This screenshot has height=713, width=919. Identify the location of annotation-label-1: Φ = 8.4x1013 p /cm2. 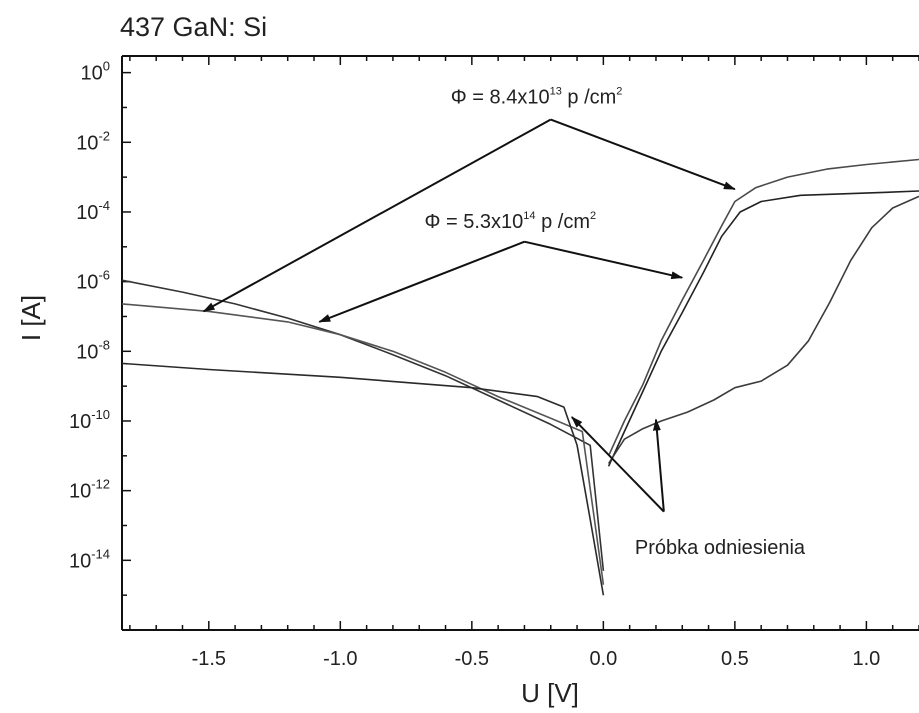
(537, 96).